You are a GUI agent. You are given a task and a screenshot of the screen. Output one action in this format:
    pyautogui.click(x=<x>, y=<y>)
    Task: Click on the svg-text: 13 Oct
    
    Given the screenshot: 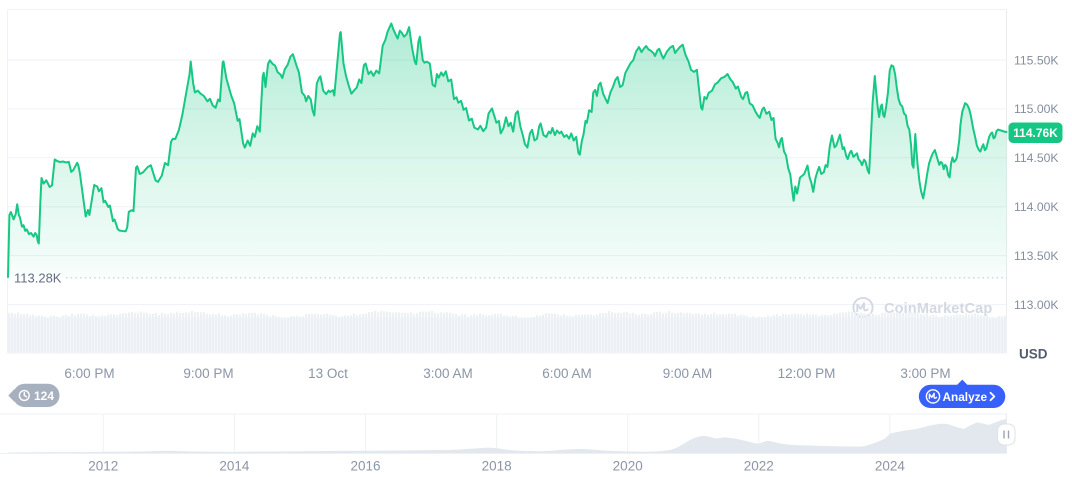 What is the action you would take?
    pyautogui.click(x=328, y=373)
    